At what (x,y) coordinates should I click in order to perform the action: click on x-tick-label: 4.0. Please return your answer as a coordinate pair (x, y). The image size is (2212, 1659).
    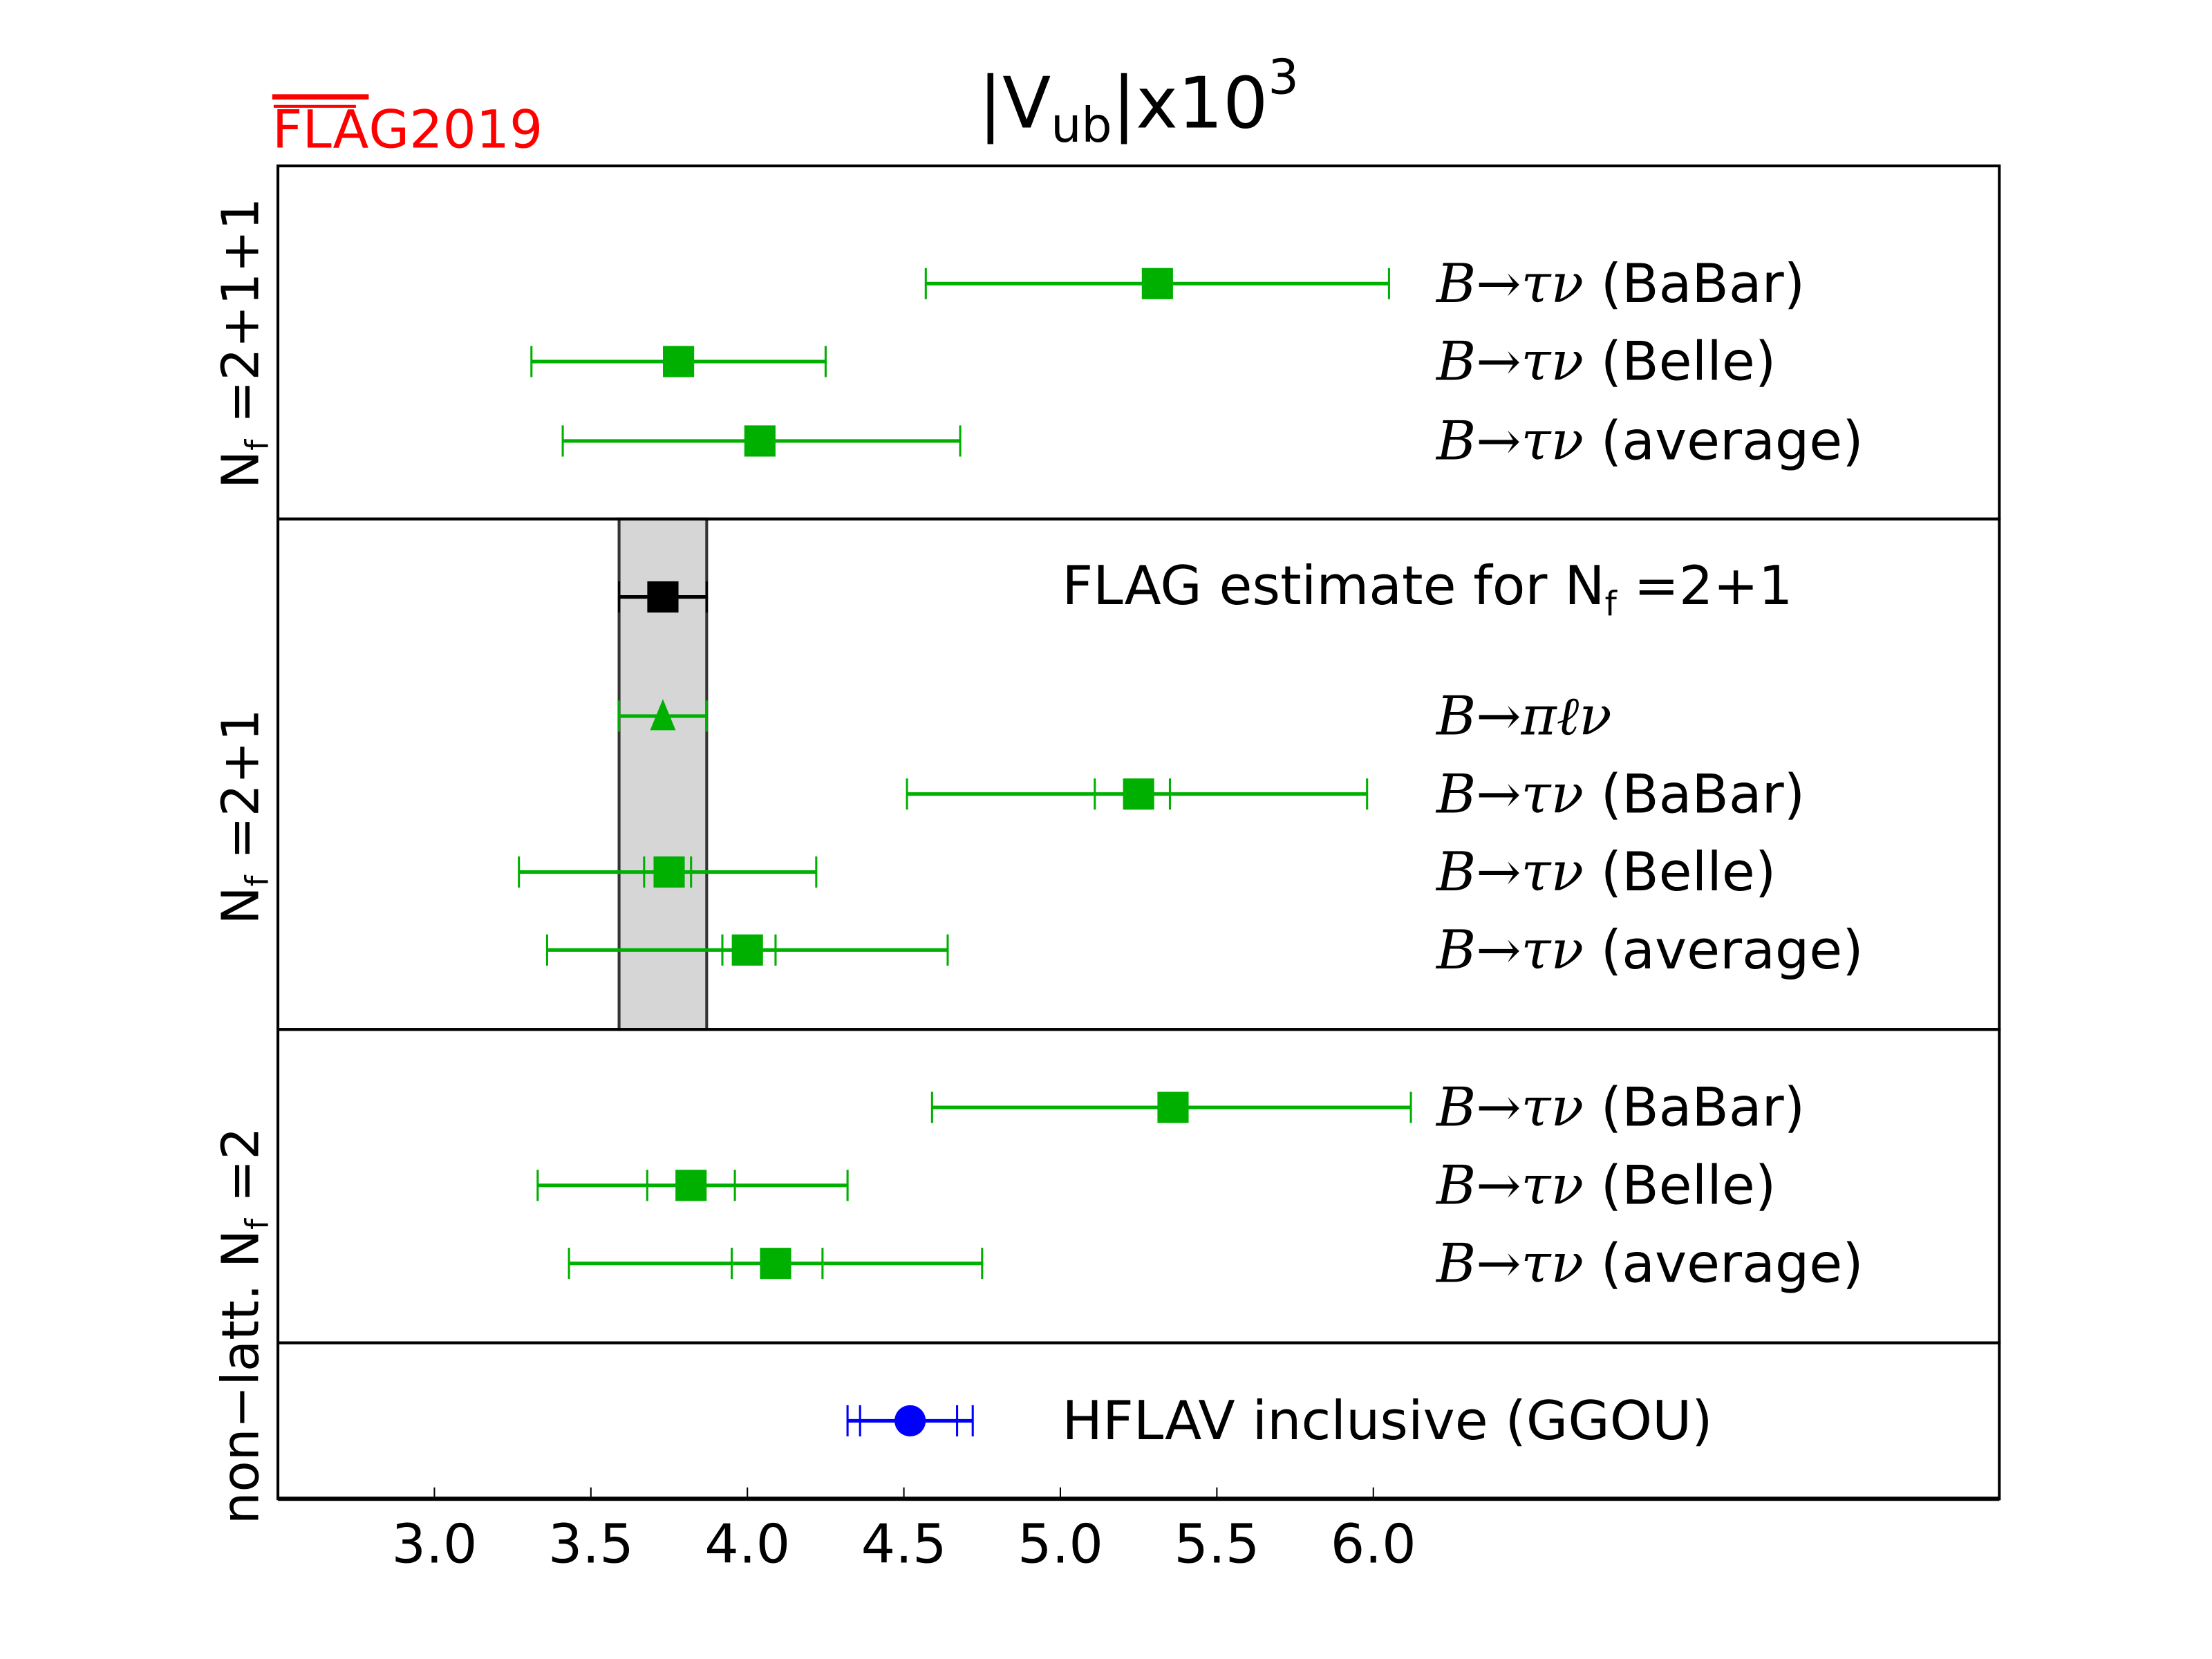
    Looking at the image, I should click on (747, 1545).